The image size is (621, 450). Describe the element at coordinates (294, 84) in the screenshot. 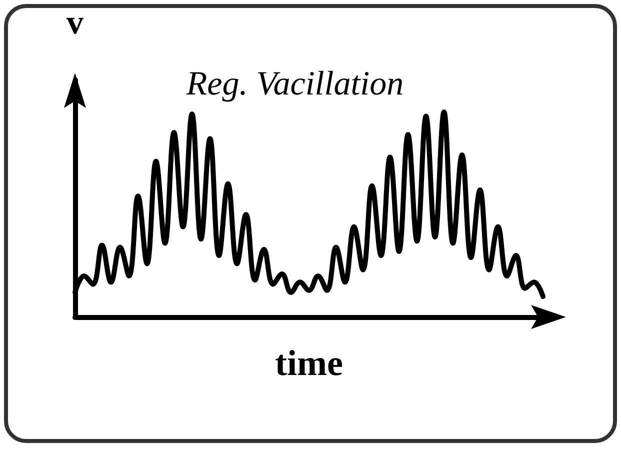

I see `chart-title: Reg. Vacillation` at that location.